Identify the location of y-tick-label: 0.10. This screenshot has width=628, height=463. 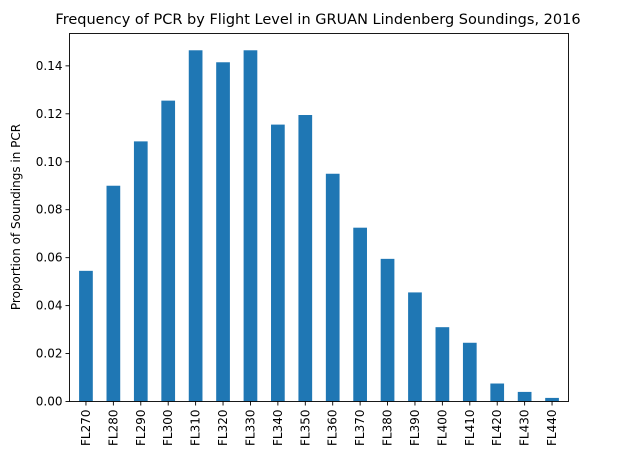
(49, 162).